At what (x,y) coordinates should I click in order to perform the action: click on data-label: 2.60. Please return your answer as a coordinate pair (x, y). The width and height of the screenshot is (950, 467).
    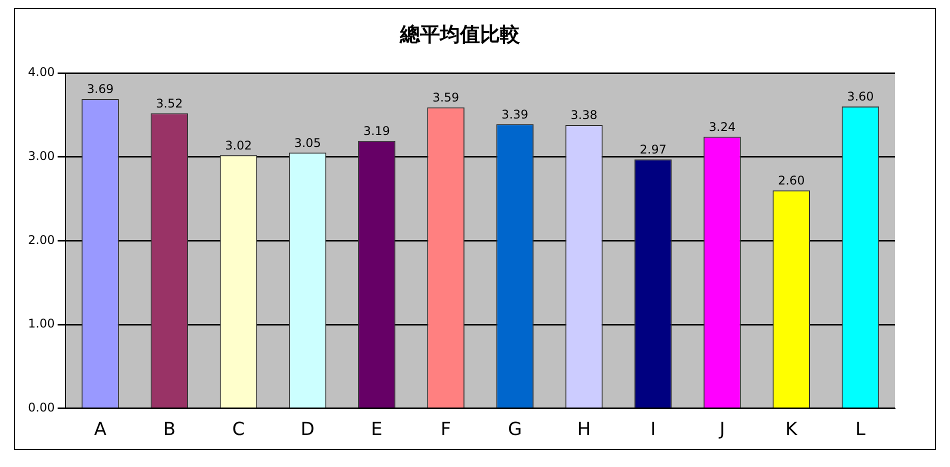
    Looking at the image, I should click on (791, 181).